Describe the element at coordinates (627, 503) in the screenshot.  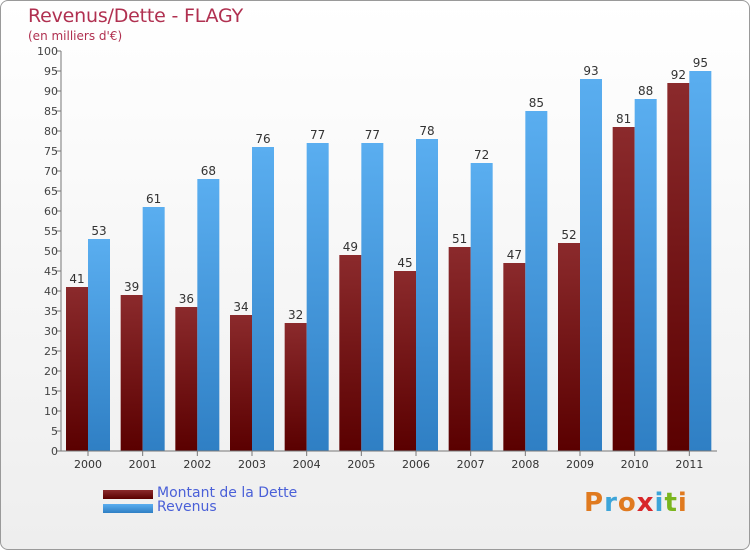
I see `logo-letter: o` at that location.